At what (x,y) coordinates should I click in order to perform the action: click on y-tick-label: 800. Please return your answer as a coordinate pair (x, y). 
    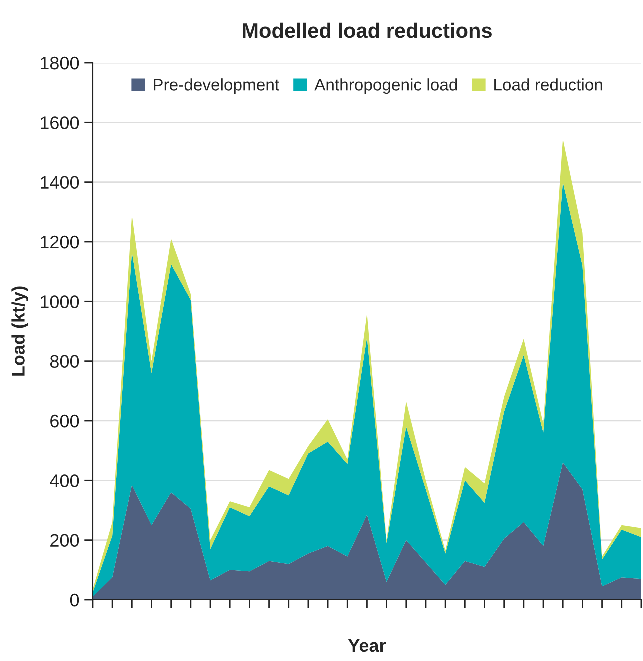
    Looking at the image, I should click on (65, 361).